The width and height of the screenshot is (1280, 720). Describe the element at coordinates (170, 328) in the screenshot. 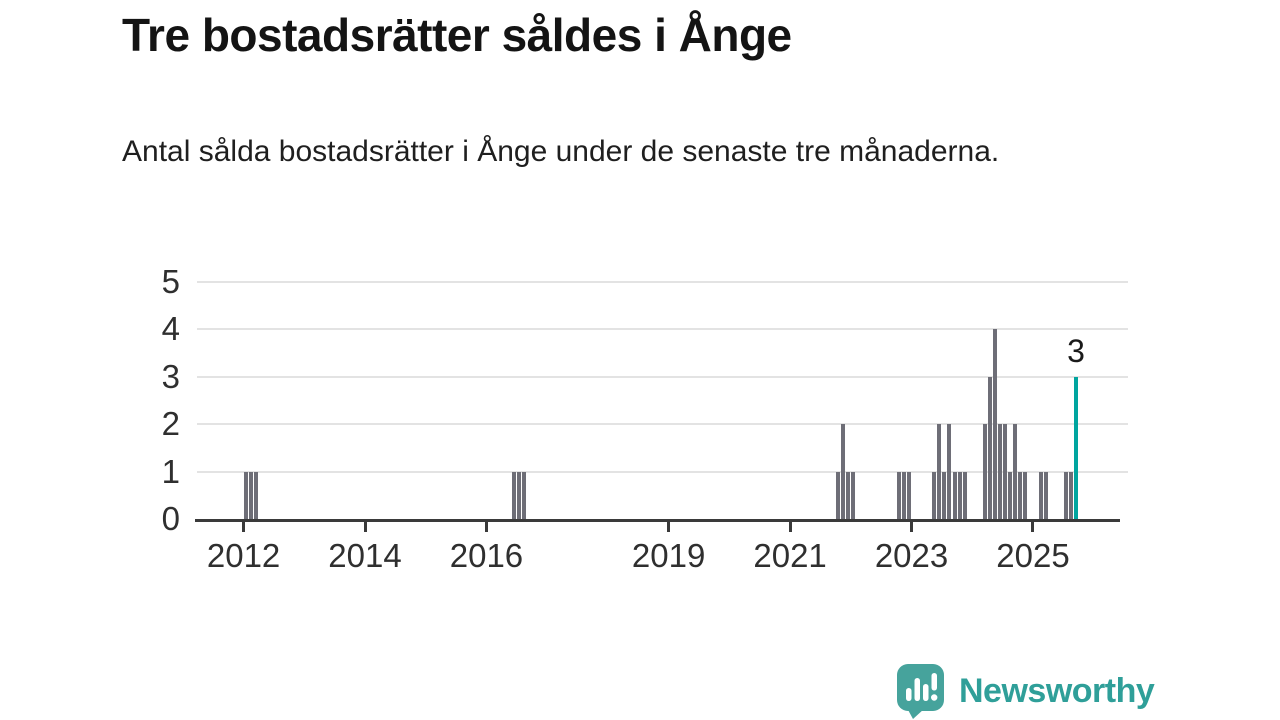

I see `y-axis-label: 4` at that location.